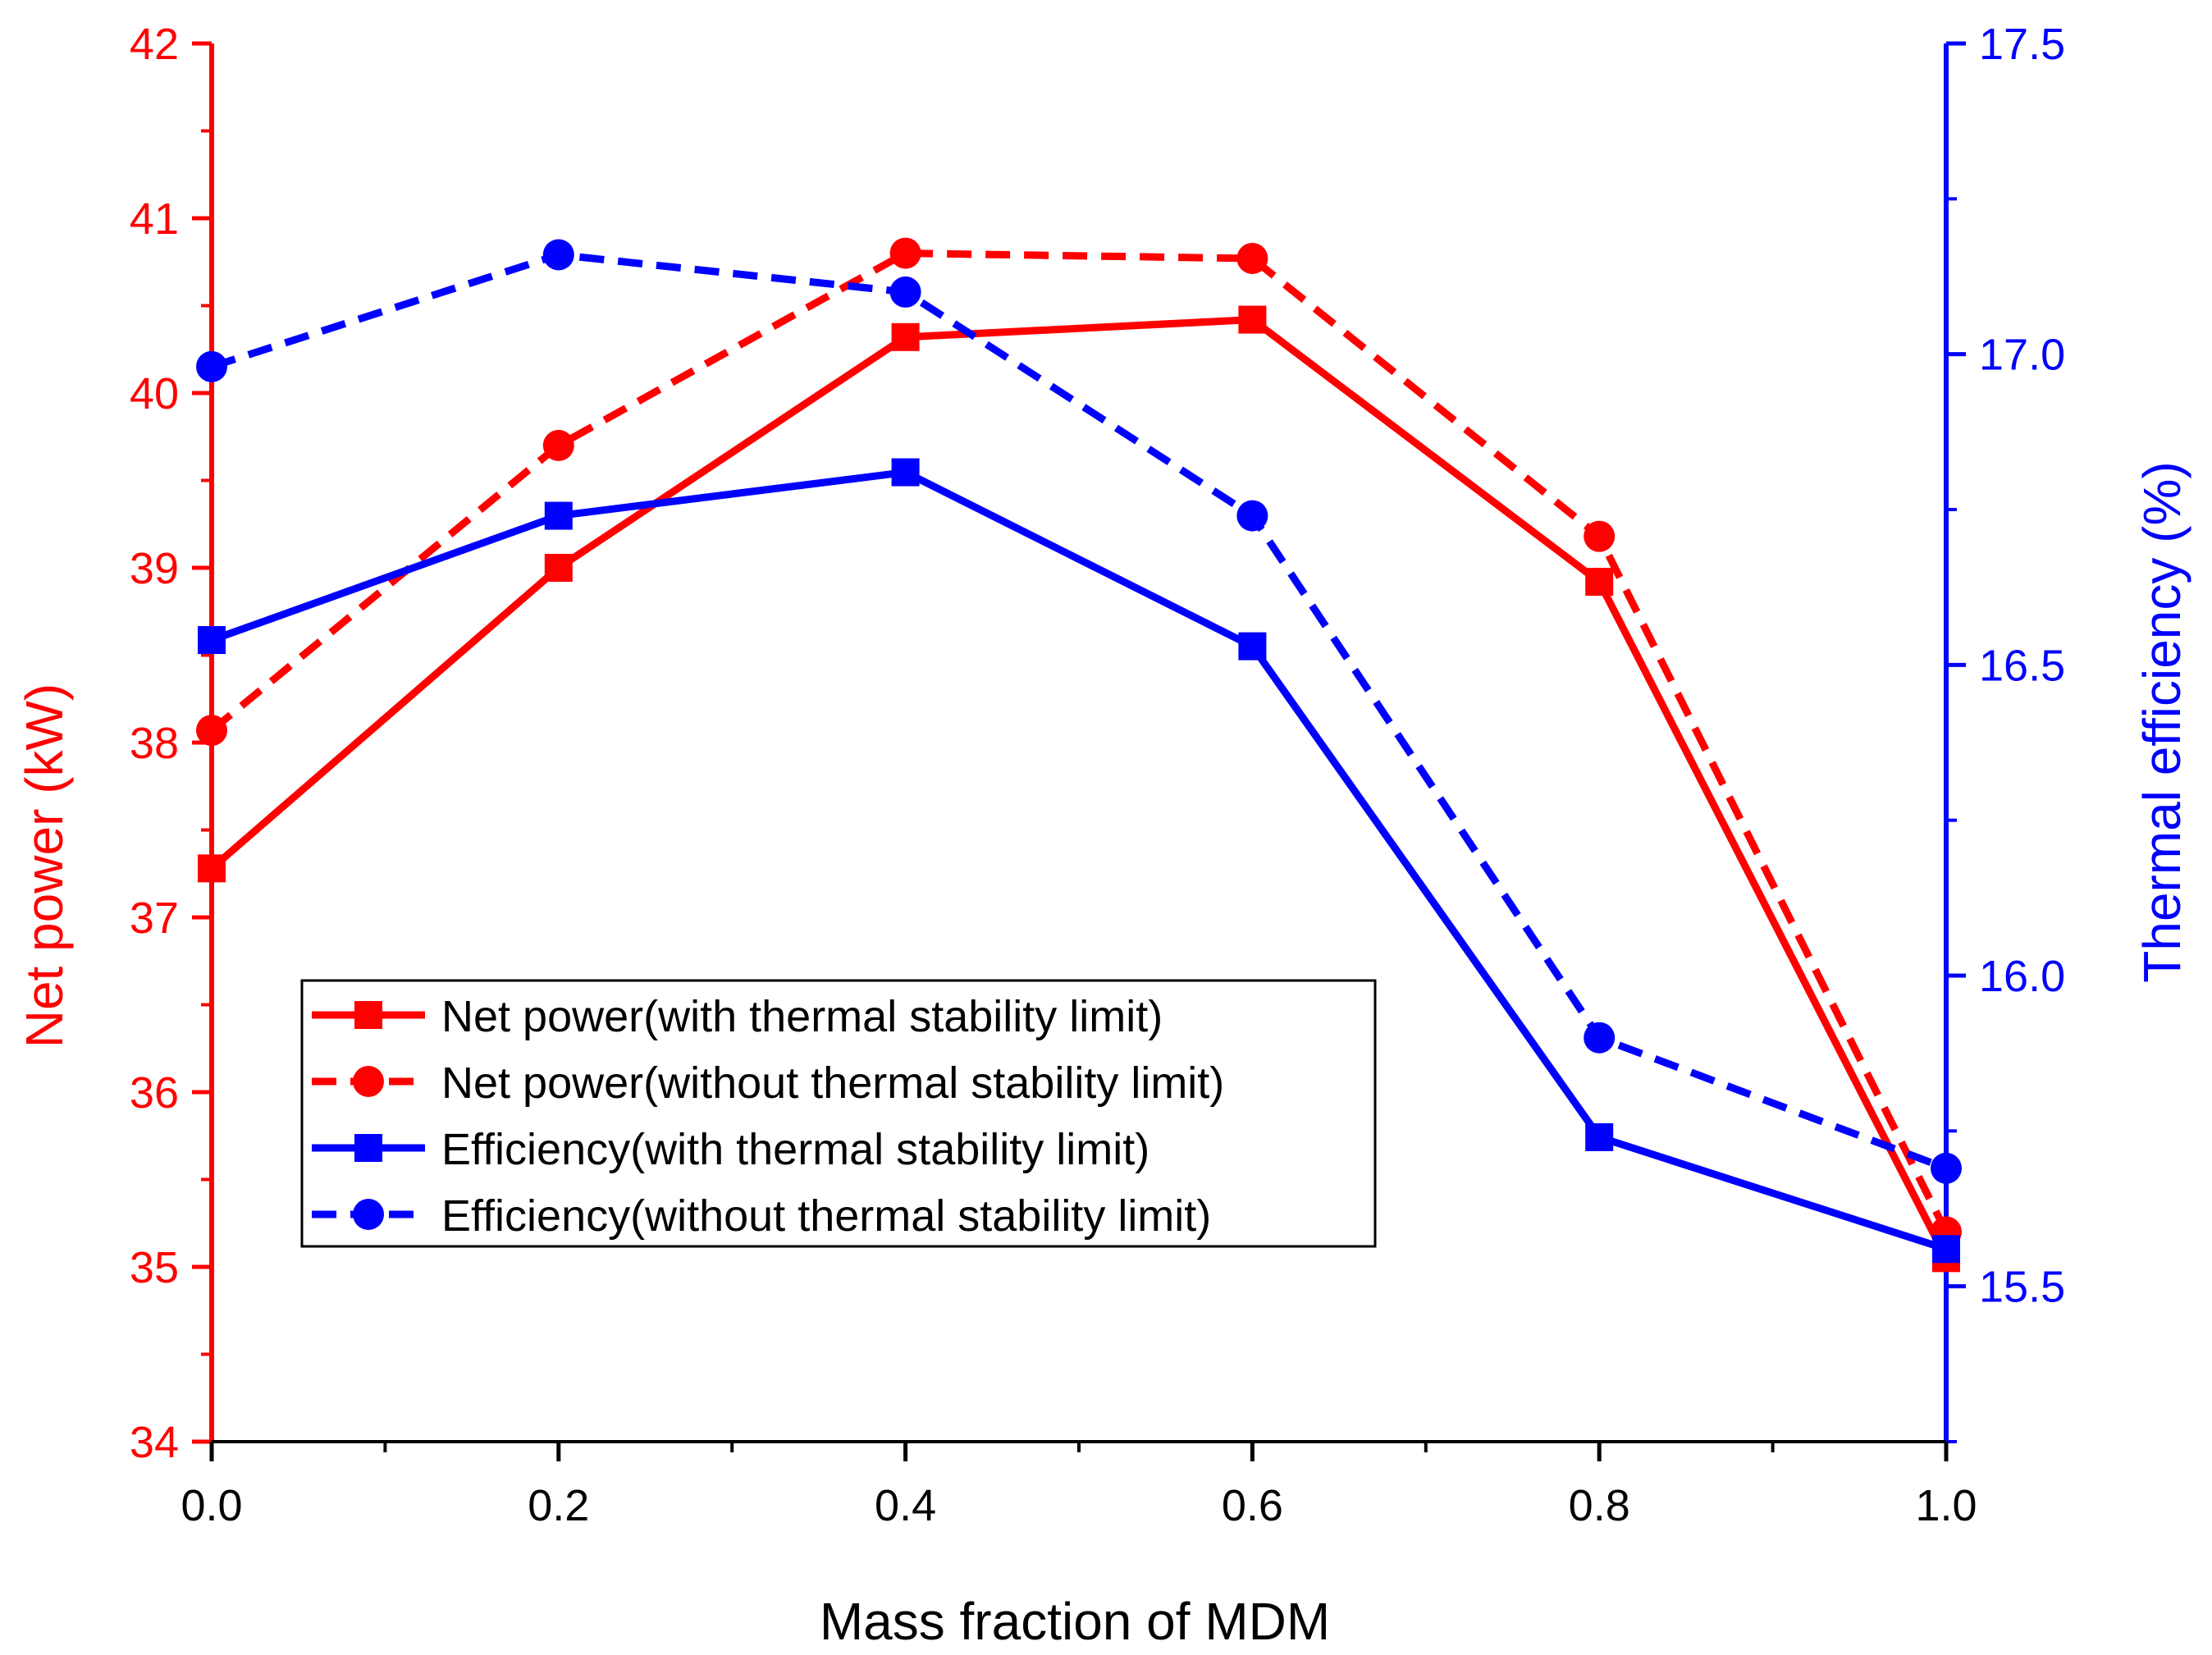 The width and height of the screenshot is (2212, 1655). What do you see at coordinates (154, 1442) in the screenshot?
I see `y-tick-label: 34` at bounding box center [154, 1442].